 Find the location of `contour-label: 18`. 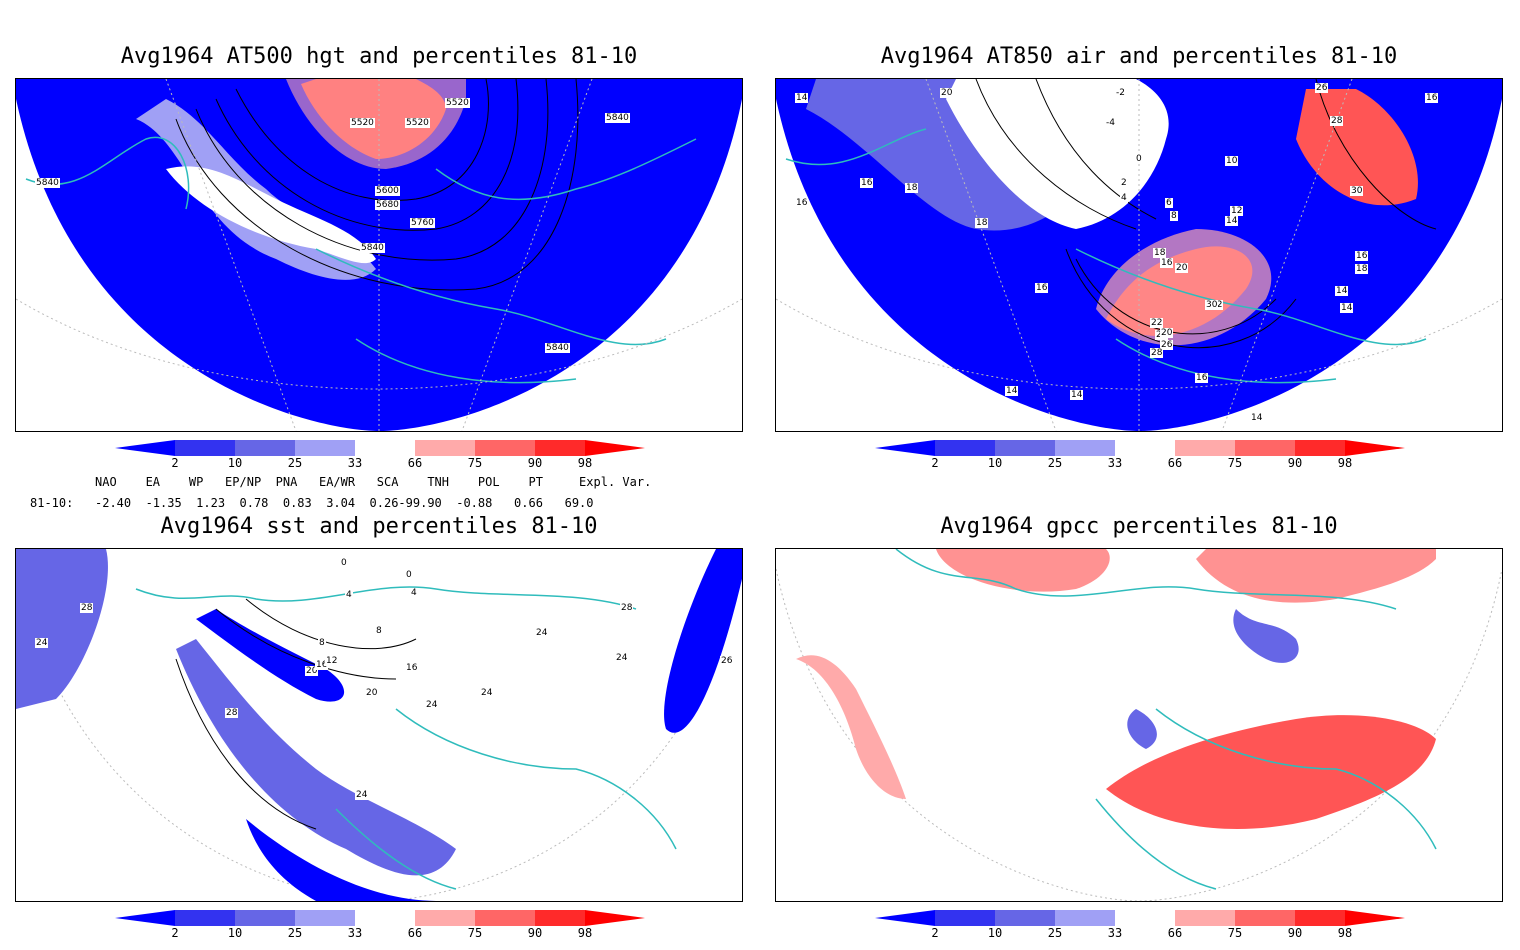

contour-label: 18 is located at coordinates (982, 223).